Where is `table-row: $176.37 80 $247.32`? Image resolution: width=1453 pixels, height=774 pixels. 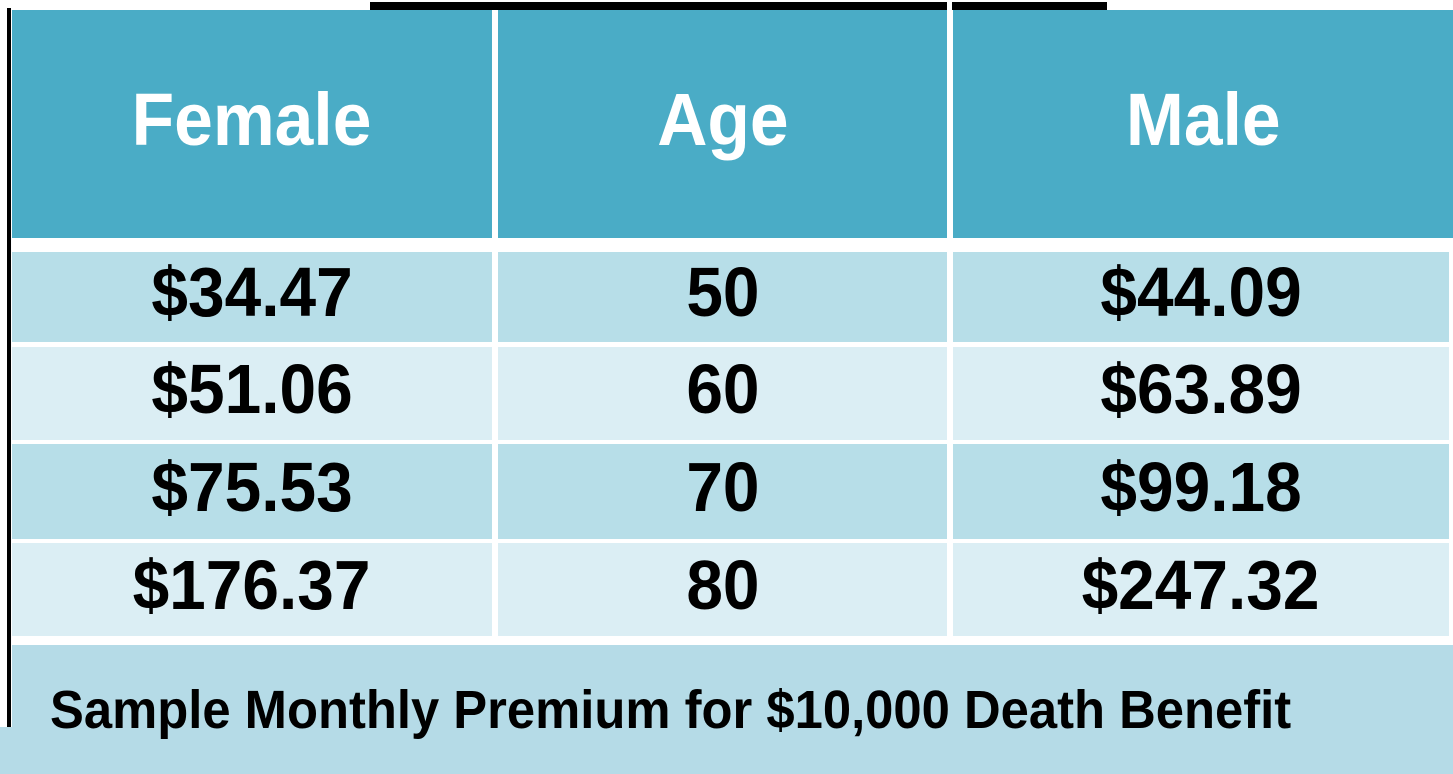 table-row: $176.37 80 $247.32 is located at coordinates (730, 589).